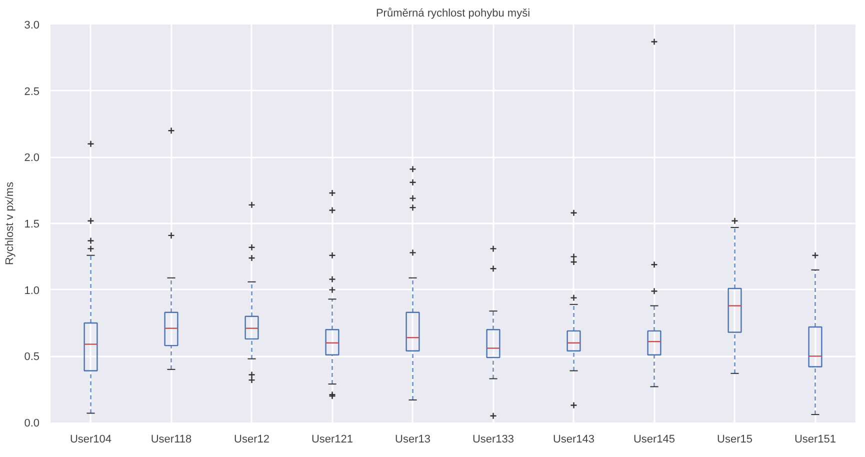  Describe the element at coordinates (252, 440) in the screenshot. I see `x-tick-label: User12` at that location.